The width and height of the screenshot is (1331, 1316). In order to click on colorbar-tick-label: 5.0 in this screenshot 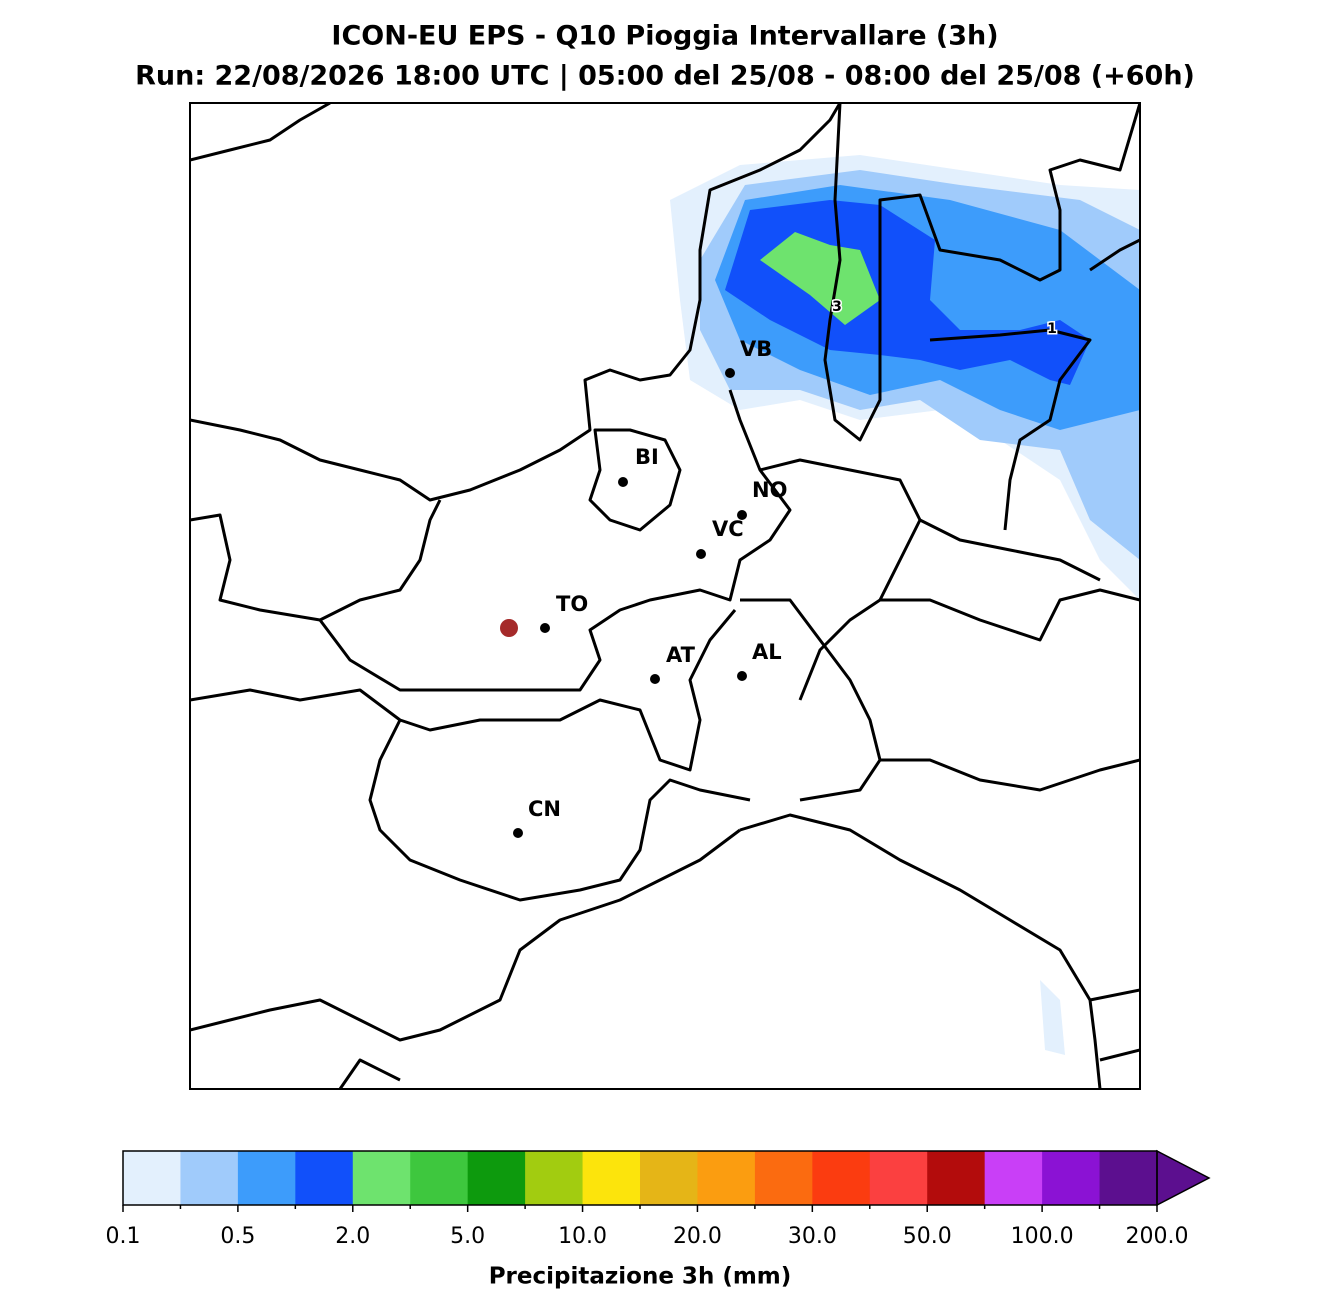, I will do `click(467, 1236)`.